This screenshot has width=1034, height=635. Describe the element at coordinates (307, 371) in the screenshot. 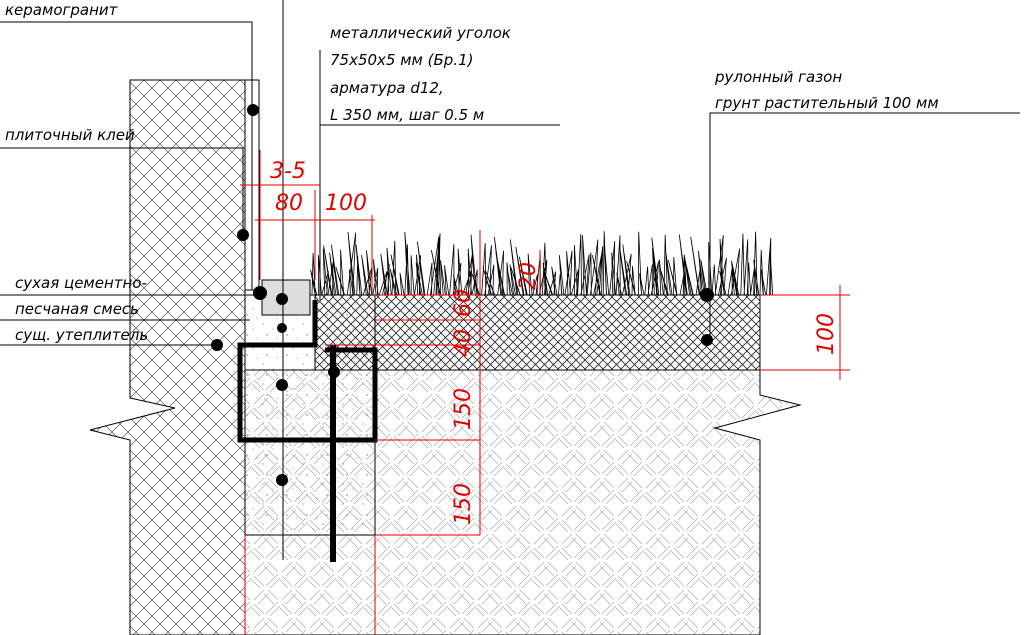

I see `steel-angle` at that location.